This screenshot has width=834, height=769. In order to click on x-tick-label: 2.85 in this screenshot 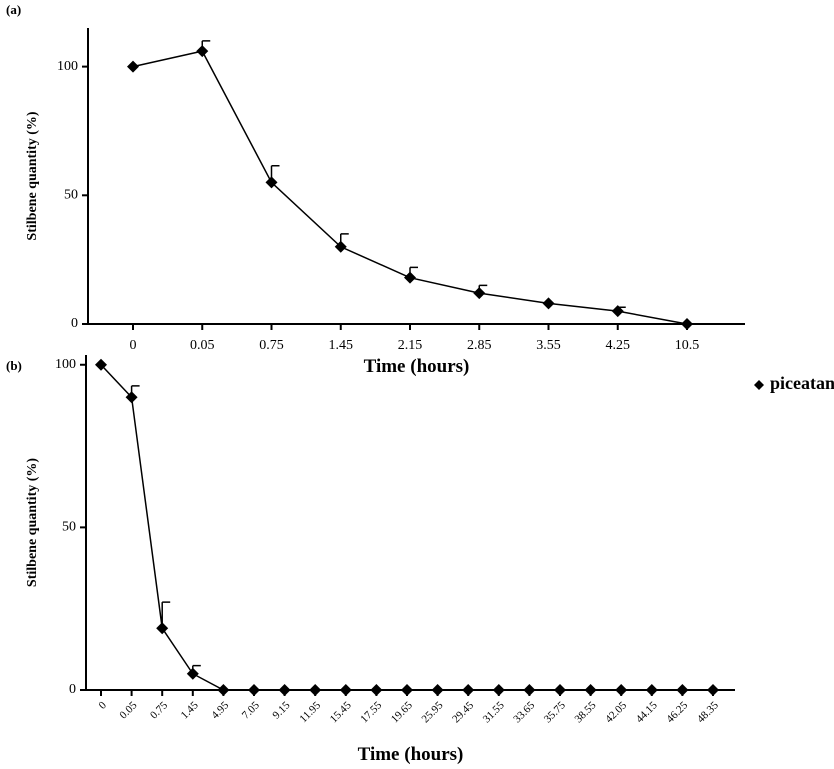, I will do `click(479, 345)`.